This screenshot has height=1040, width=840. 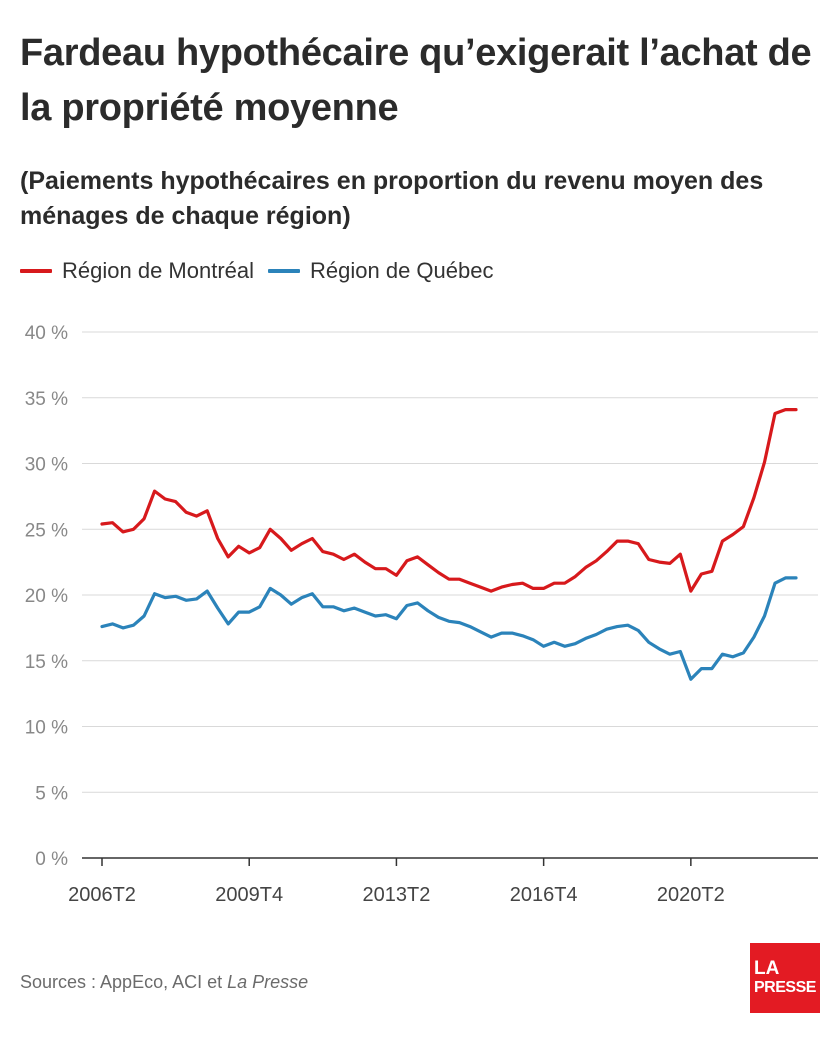 What do you see at coordinates (46, 399) in the screenshot?
I see `y-tick-label: 35 %` at bounding box center [46, 399].